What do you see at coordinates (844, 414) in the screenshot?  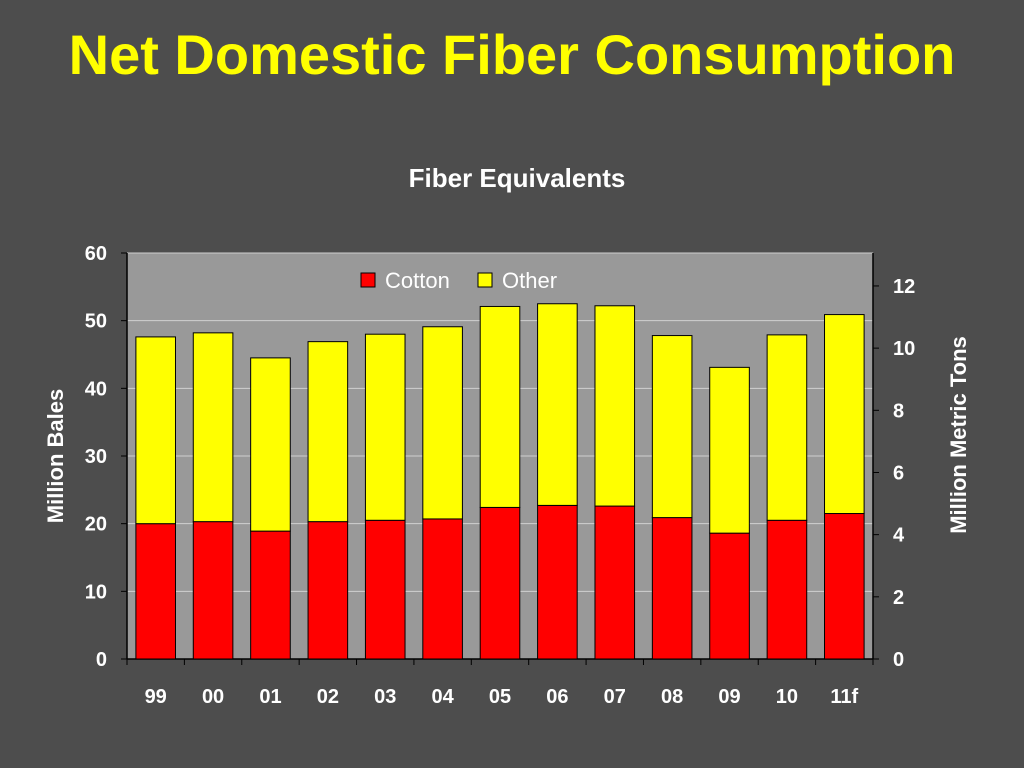 I see `bar-other-11f` at bounding box center [844, 414].